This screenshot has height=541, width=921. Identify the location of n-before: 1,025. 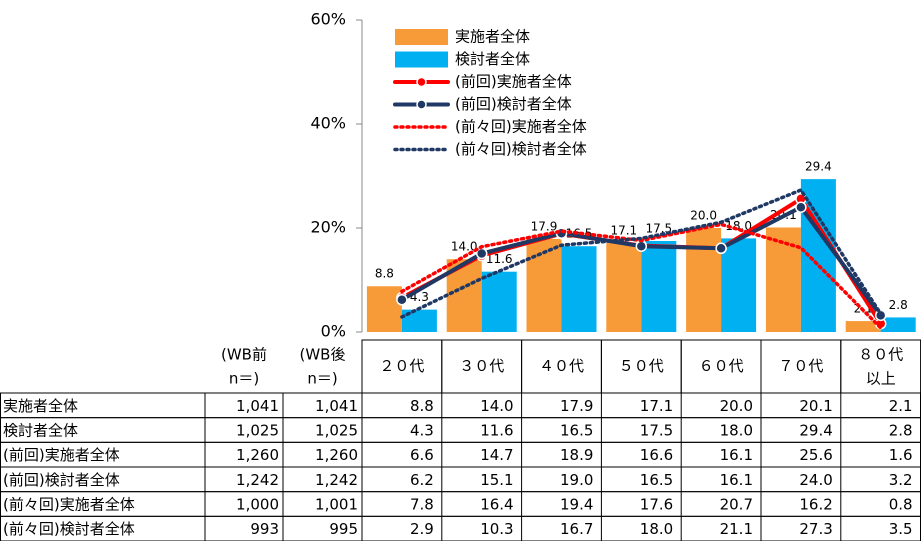
(257, 431).